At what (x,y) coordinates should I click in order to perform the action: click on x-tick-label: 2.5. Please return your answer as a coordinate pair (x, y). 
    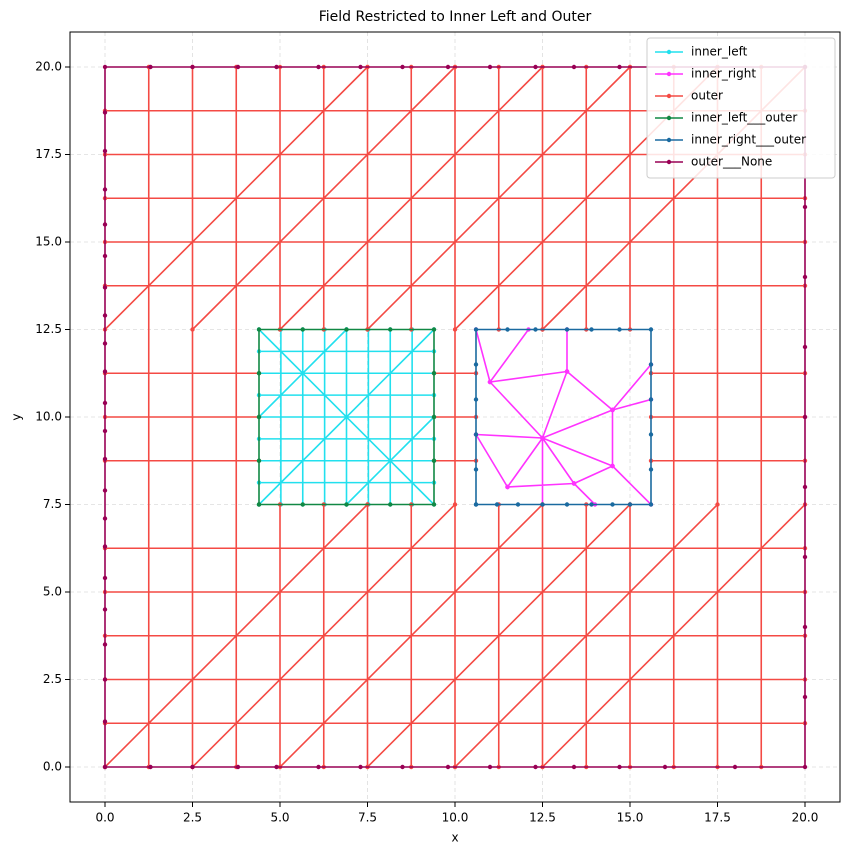
    Looking at the image, I should click on (192, 818).